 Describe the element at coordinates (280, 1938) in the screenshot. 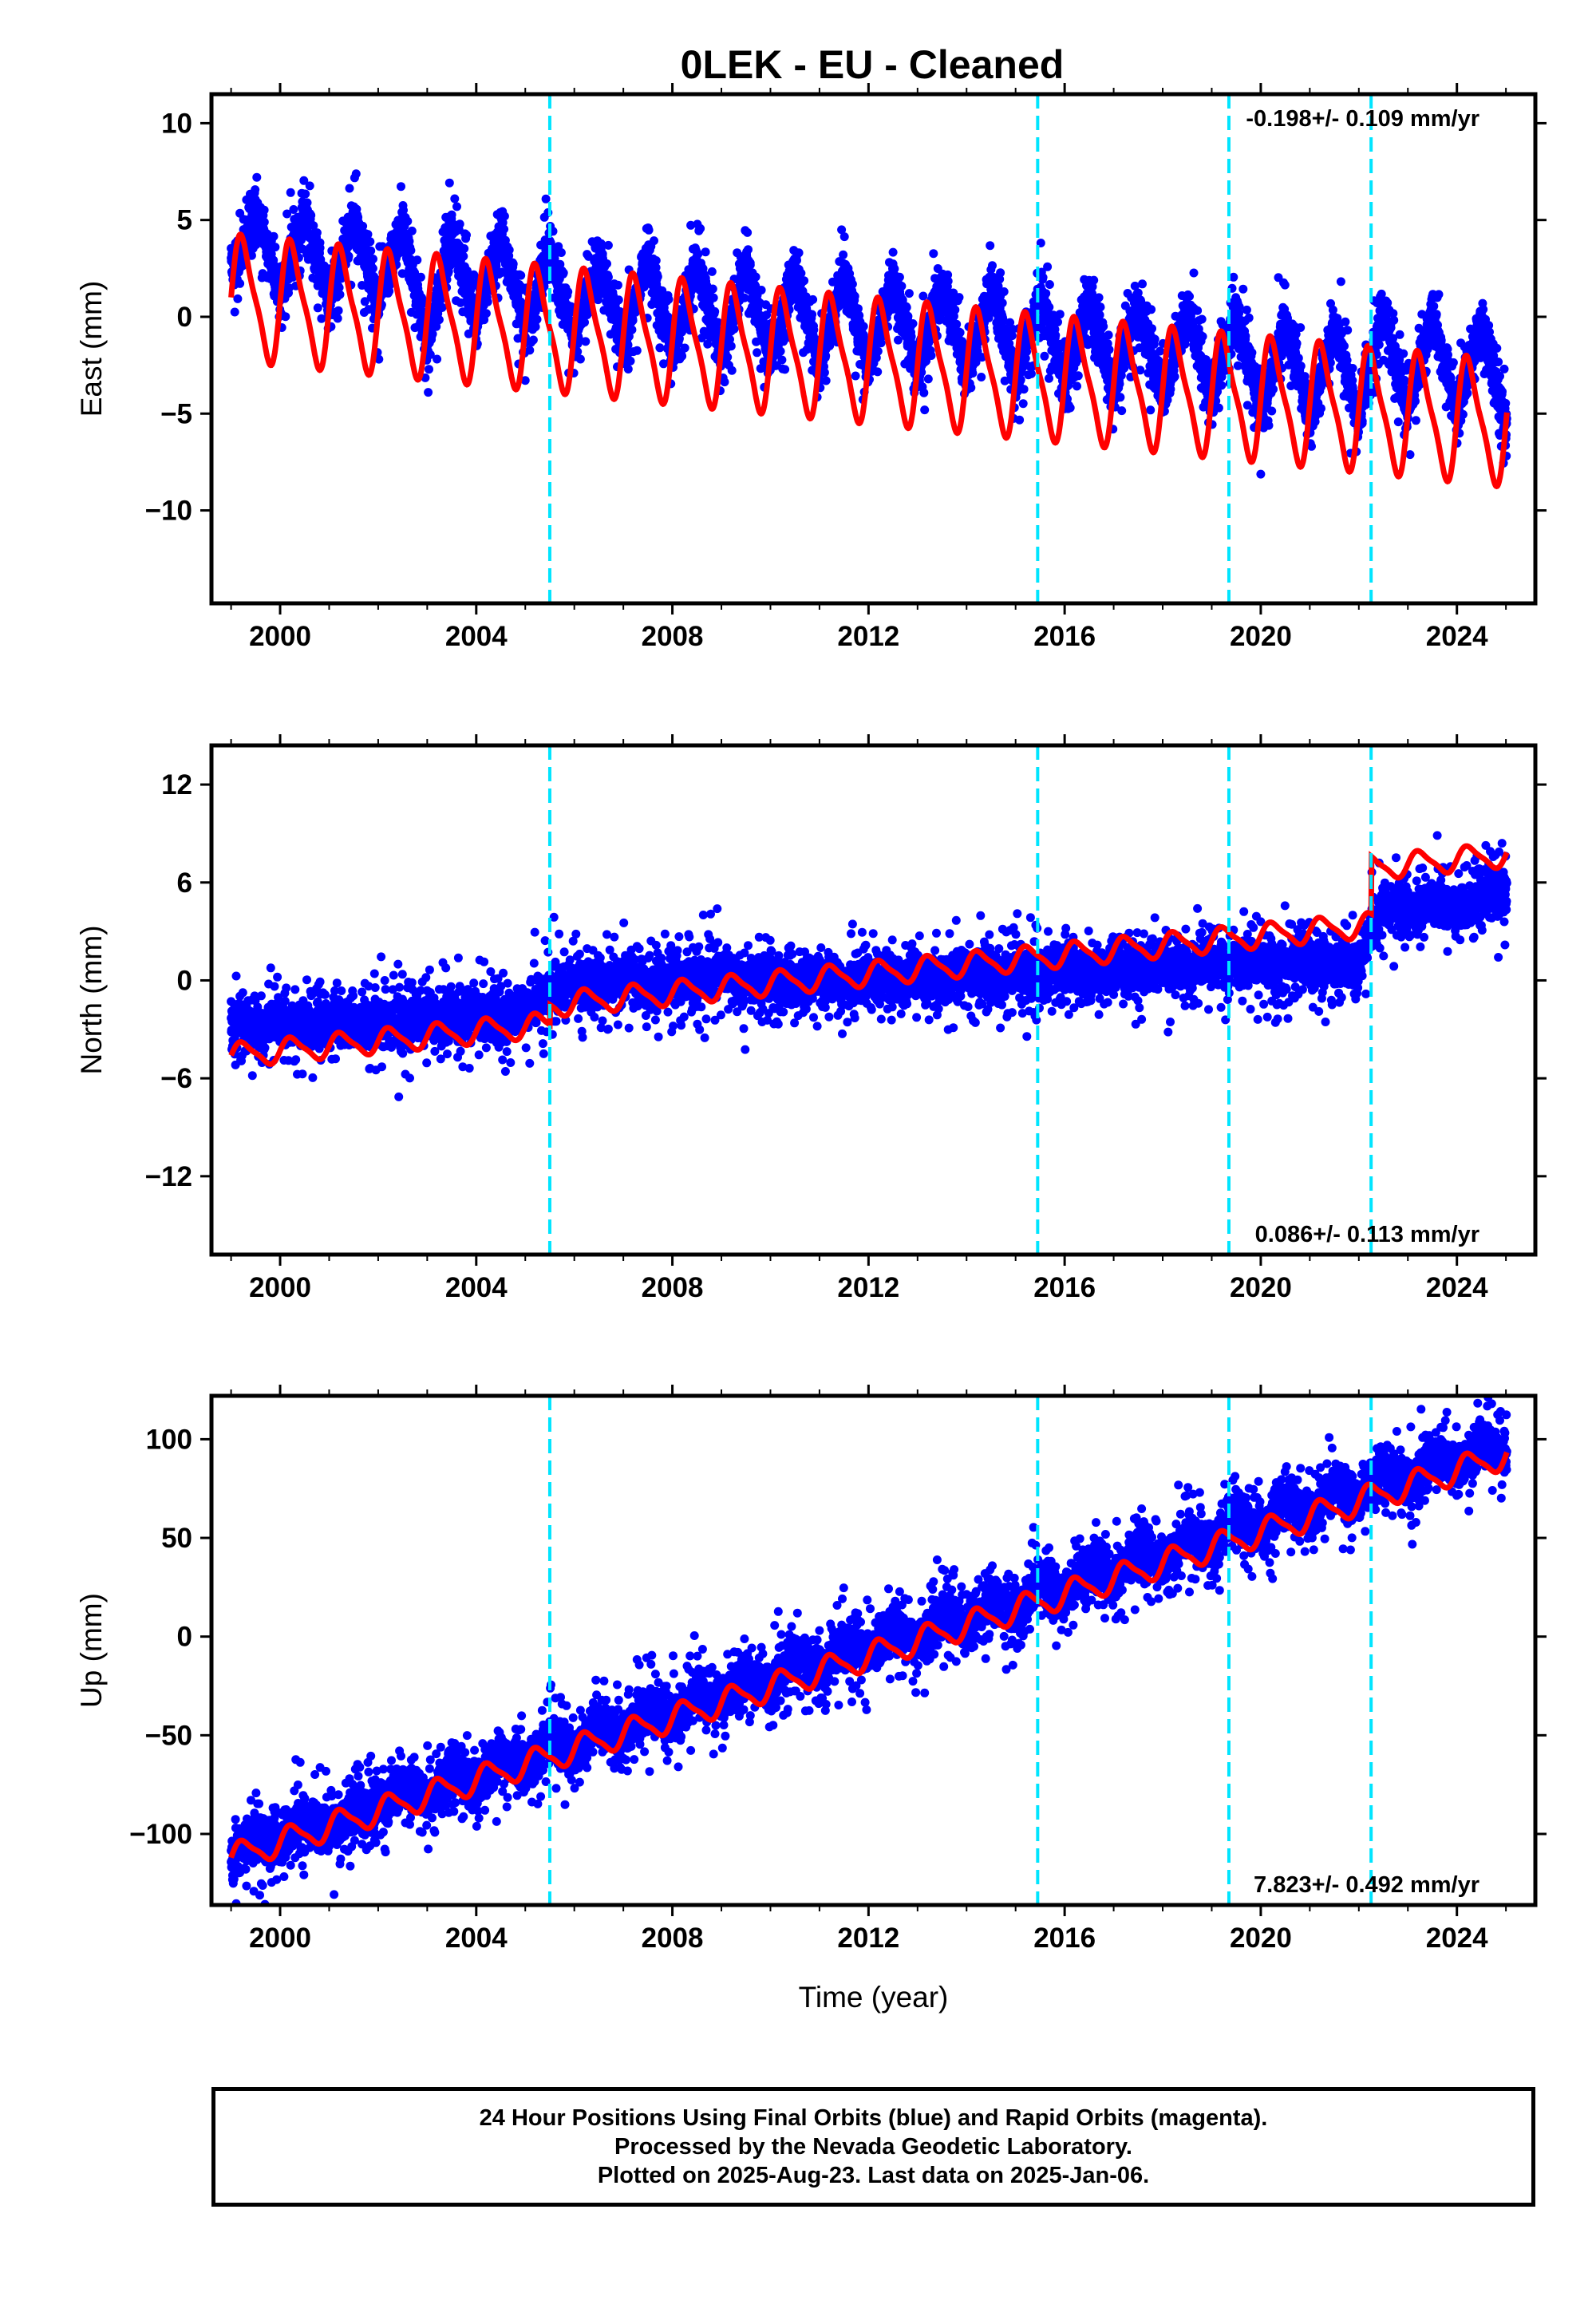

I see `up-x-tick-label: 2000` at that location.